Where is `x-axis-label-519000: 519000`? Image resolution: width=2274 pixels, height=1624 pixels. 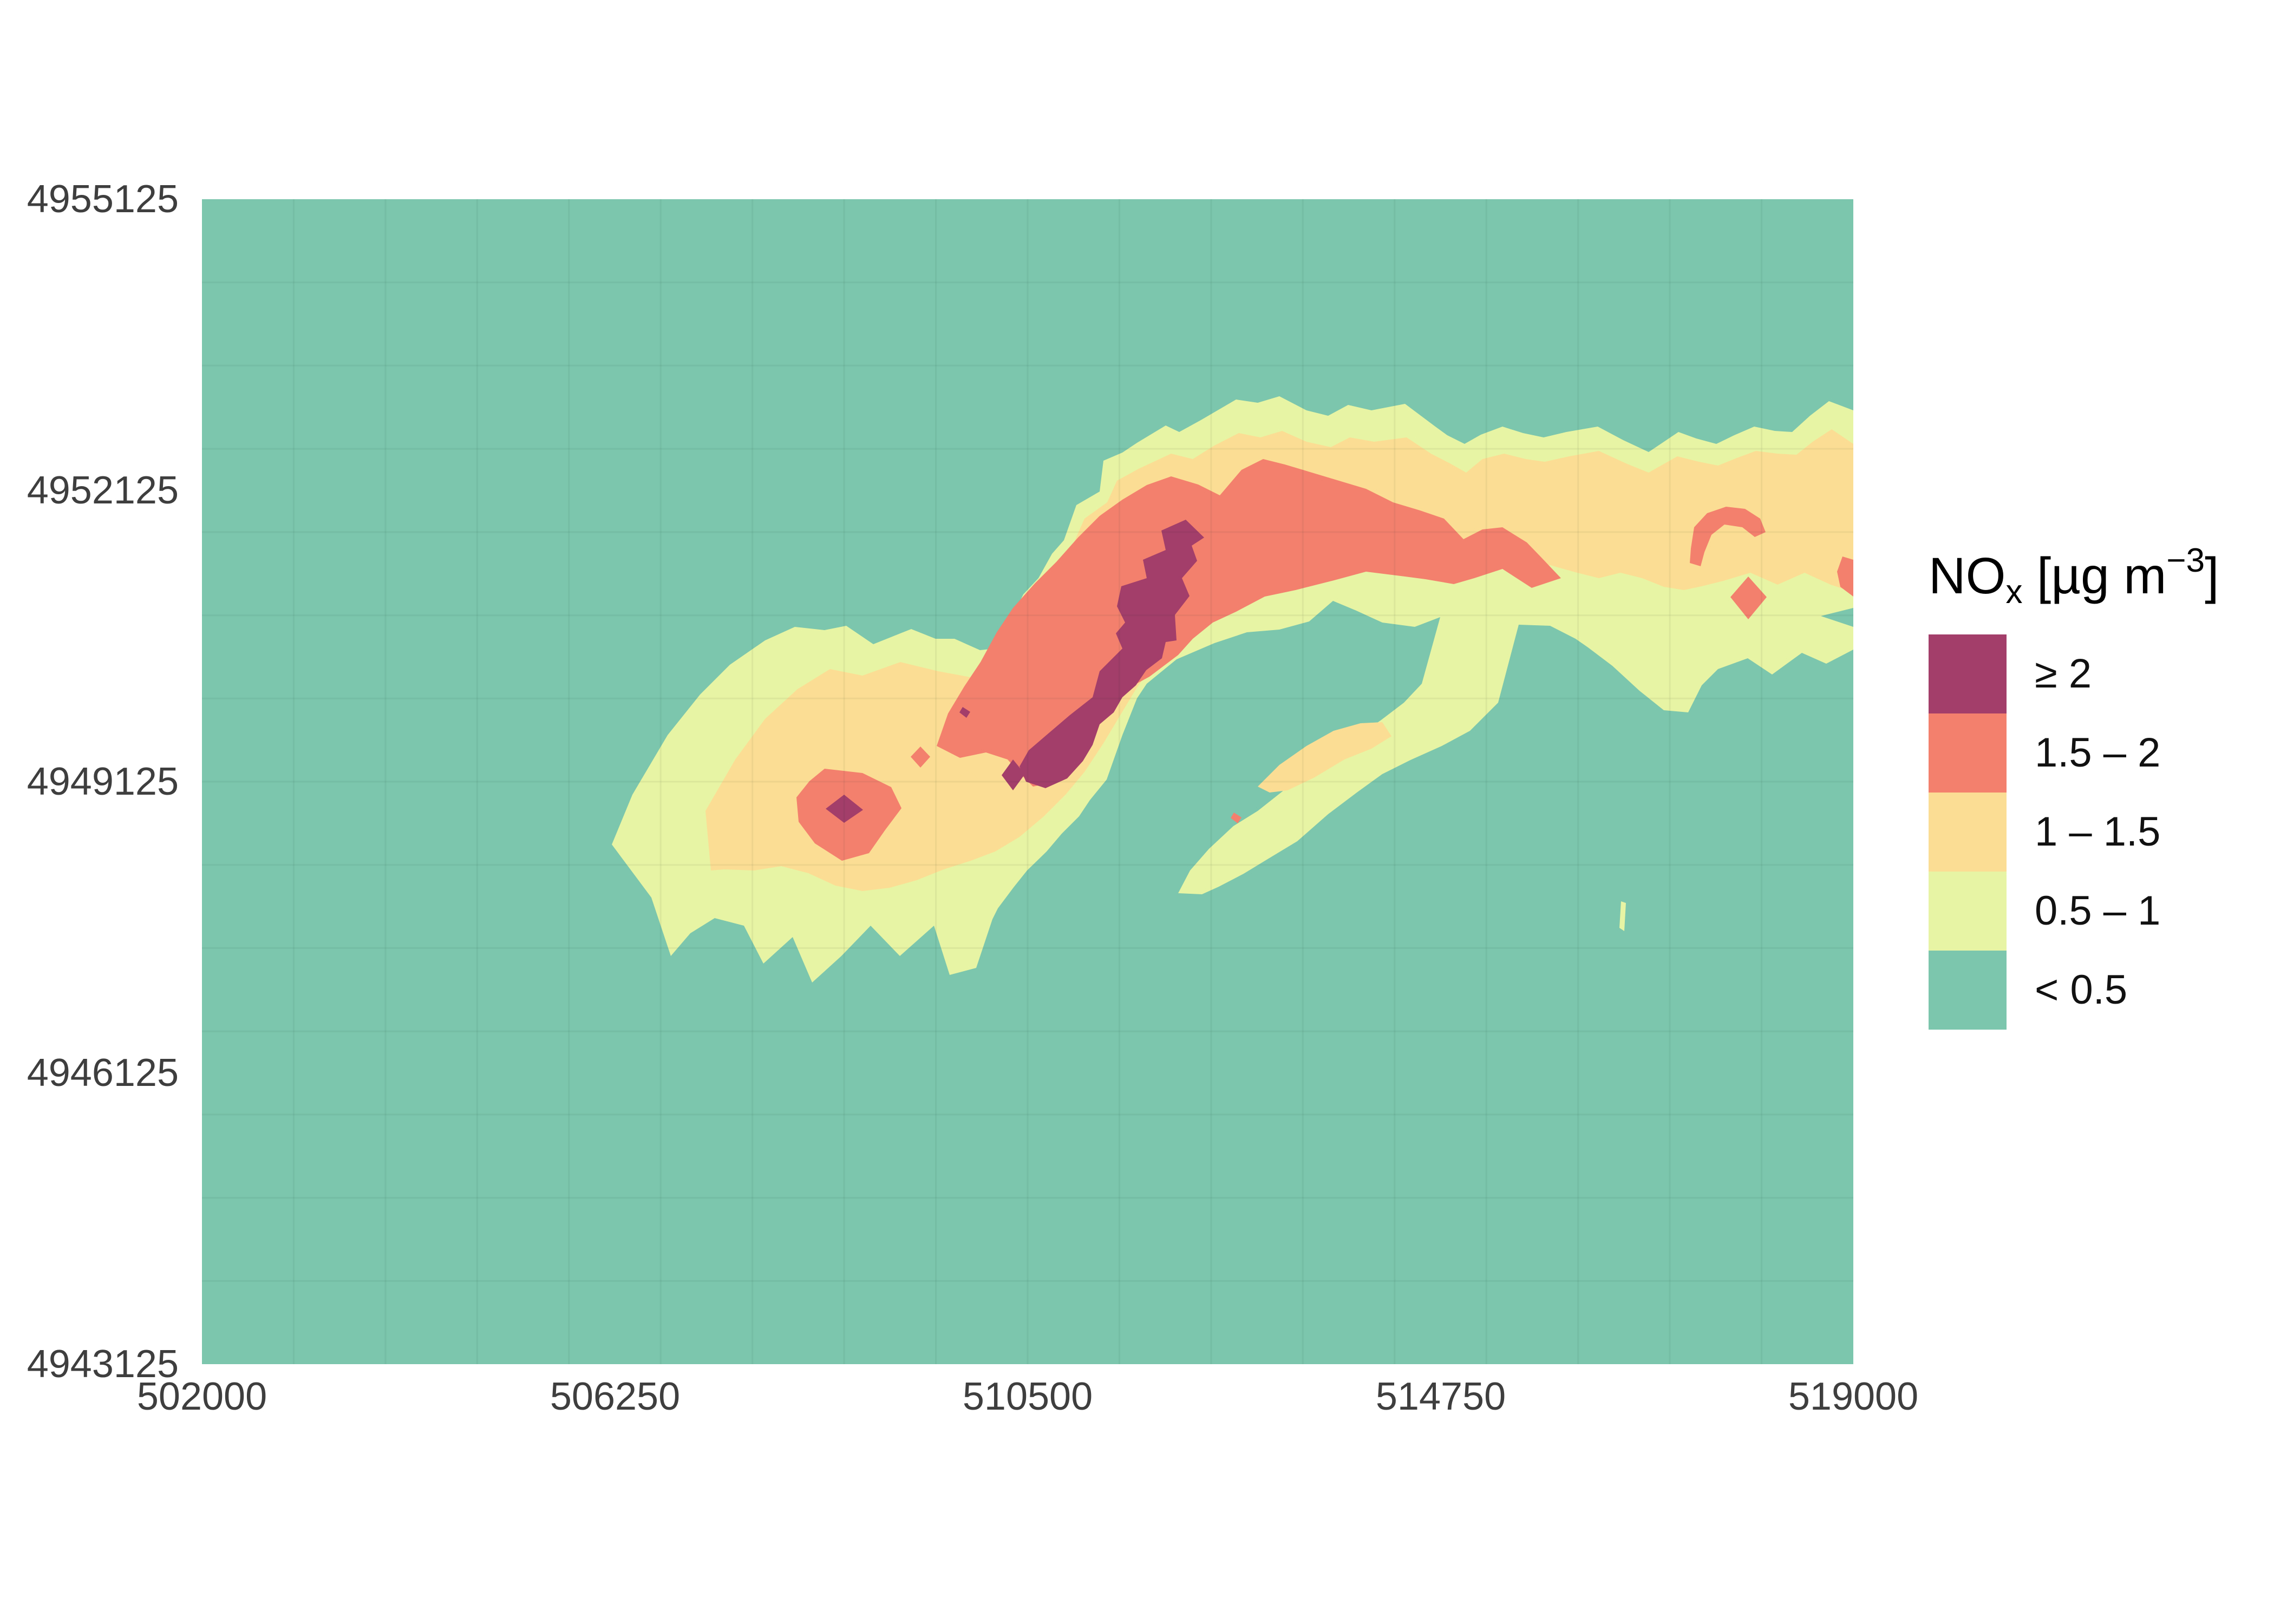 x-axis-label-519000: 519000 is located at coordinates (1854, 1397).